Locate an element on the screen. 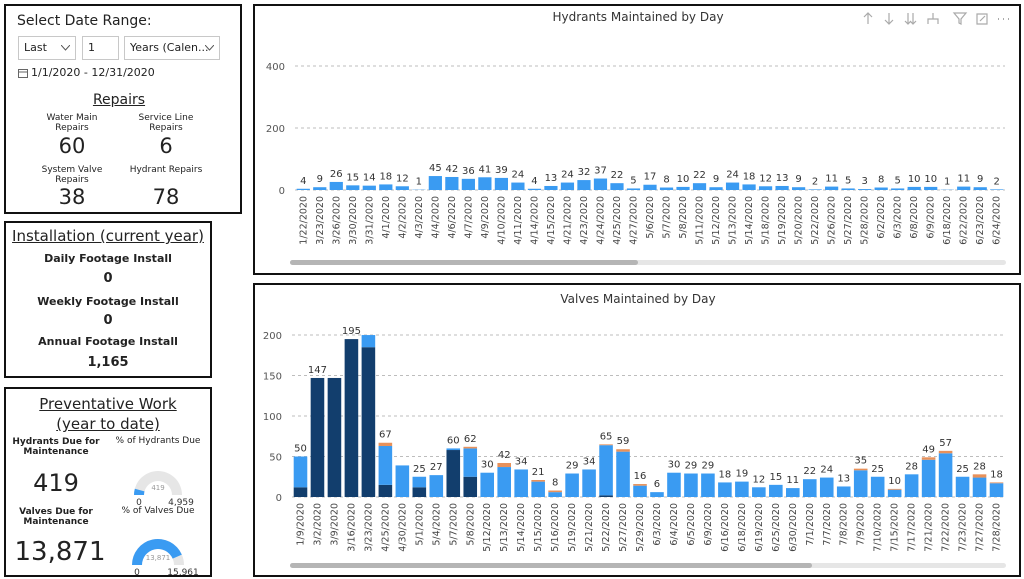 Image resolution: width=1024 pixels, height=579 pixels. x-tick-label: 5/28/2020 is located at coordinates (865, 220).